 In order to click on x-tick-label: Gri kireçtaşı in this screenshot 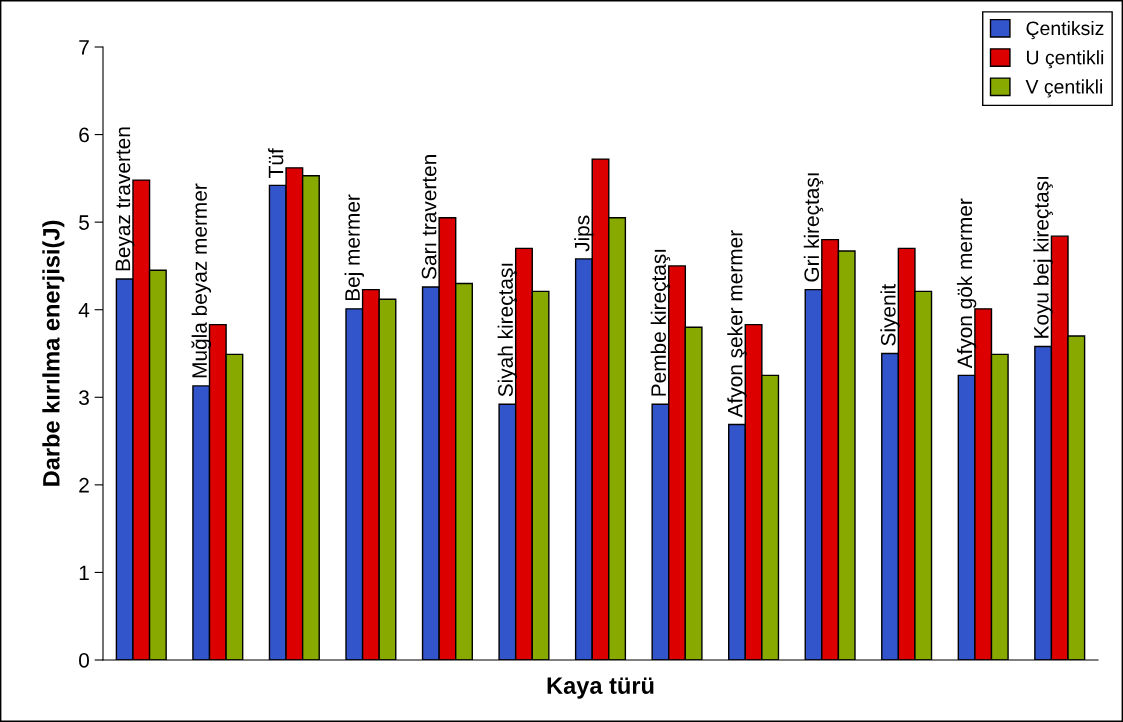, I will do `click(813, 227)`.